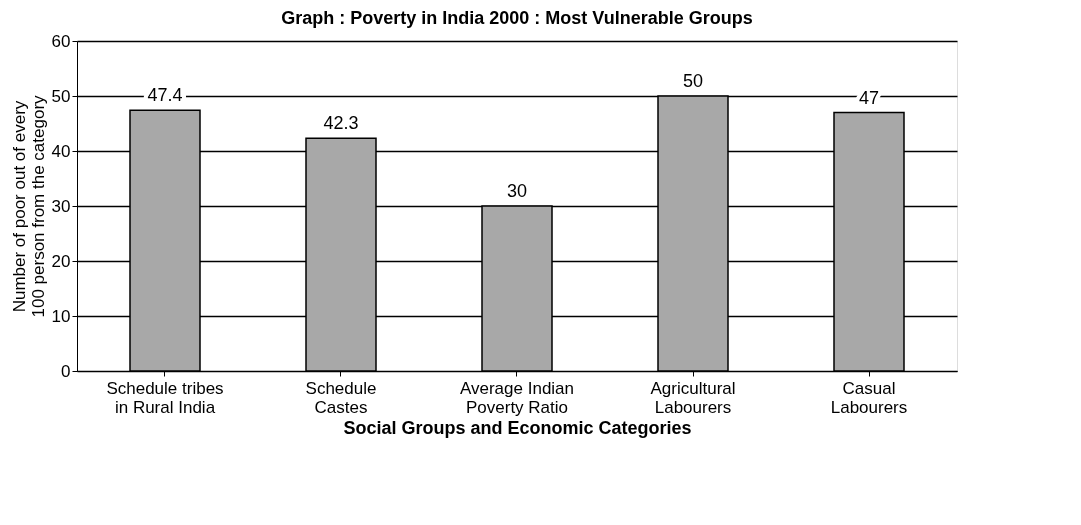 Image resolution: width=1081 pixels, height=525 pixels. What do you see at coordinates (341, 397) in the screenshot?
I see `x-tick-label: Schedule Castes` at bounding box center [341, 397].